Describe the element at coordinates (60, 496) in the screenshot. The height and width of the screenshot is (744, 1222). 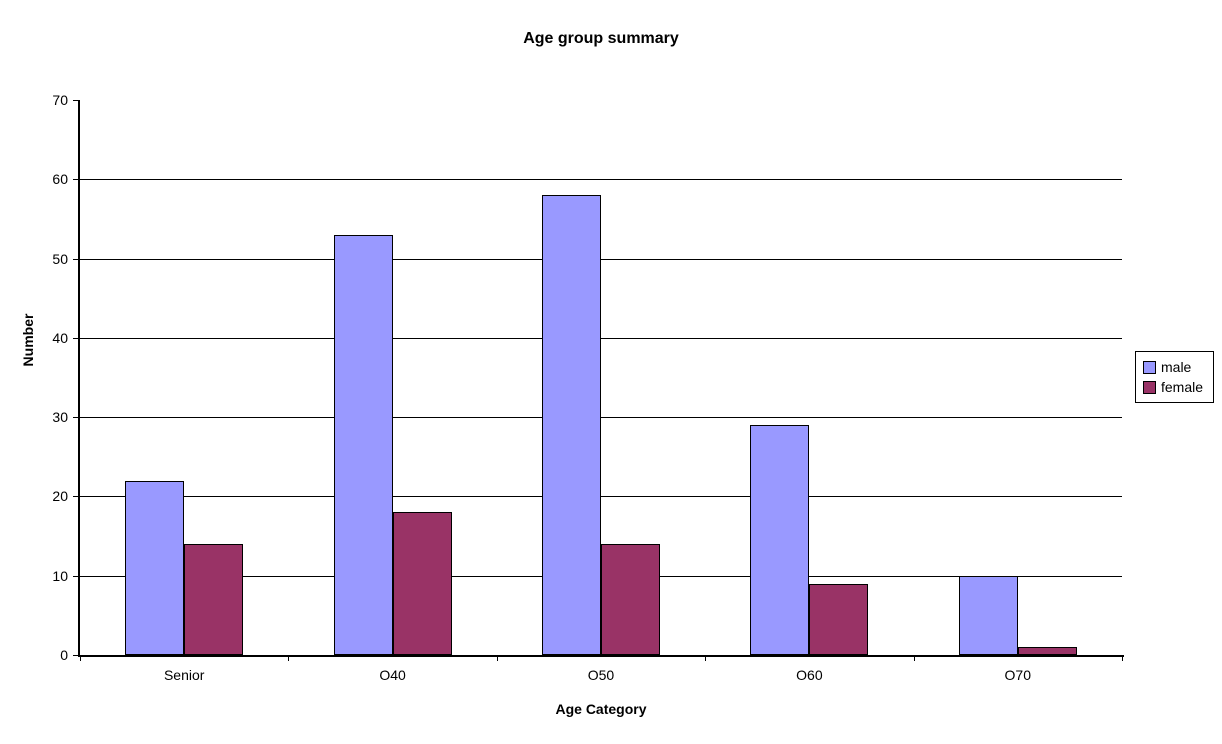
I see `y-tick-label-20: 20` at that location.